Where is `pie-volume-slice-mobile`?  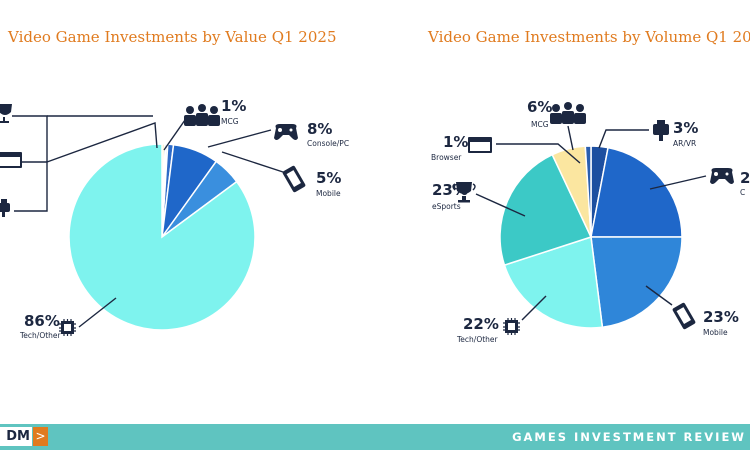
pie-volume-slice-mobile is located at coordinates (636, 282).